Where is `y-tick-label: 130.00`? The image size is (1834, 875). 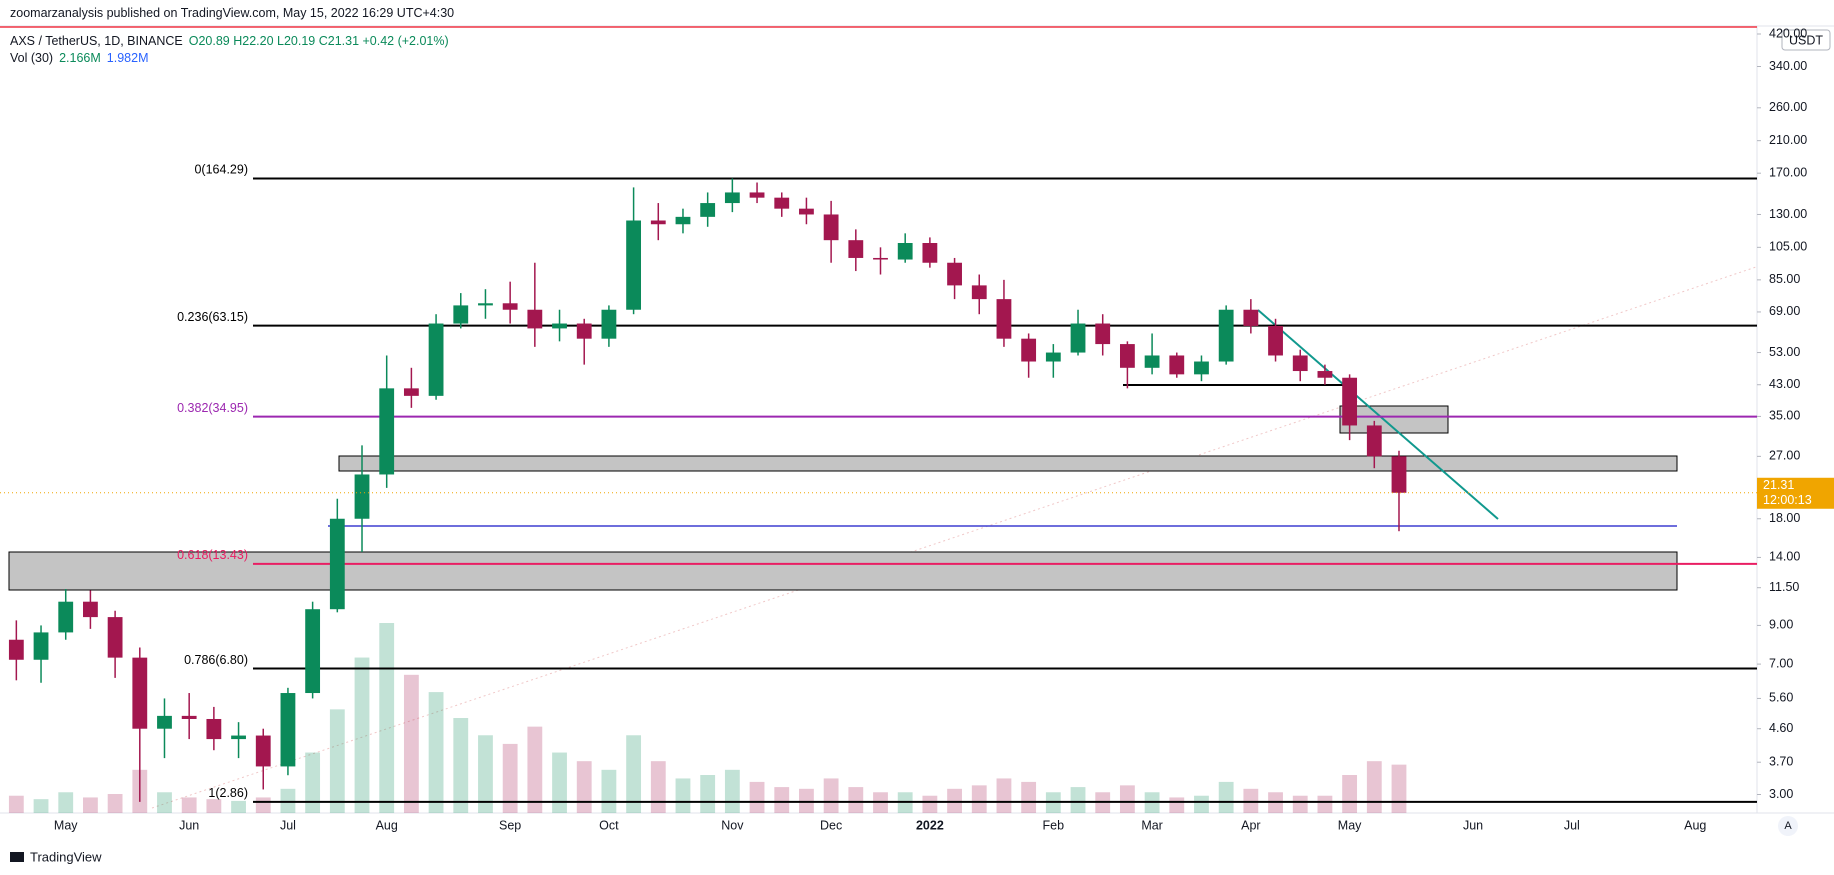 y-tick-label: 130.00 is located at coordinates (1788, 214).